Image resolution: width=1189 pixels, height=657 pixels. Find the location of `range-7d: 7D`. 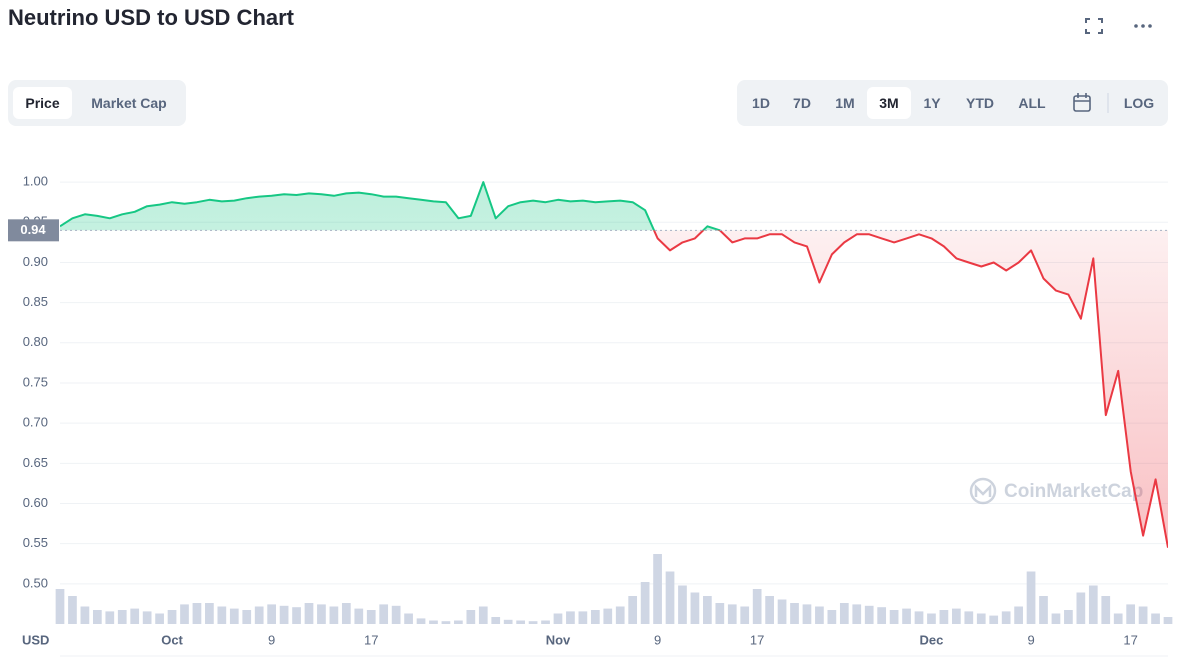

range-7d: 7D is located at coordinates (802, 103).